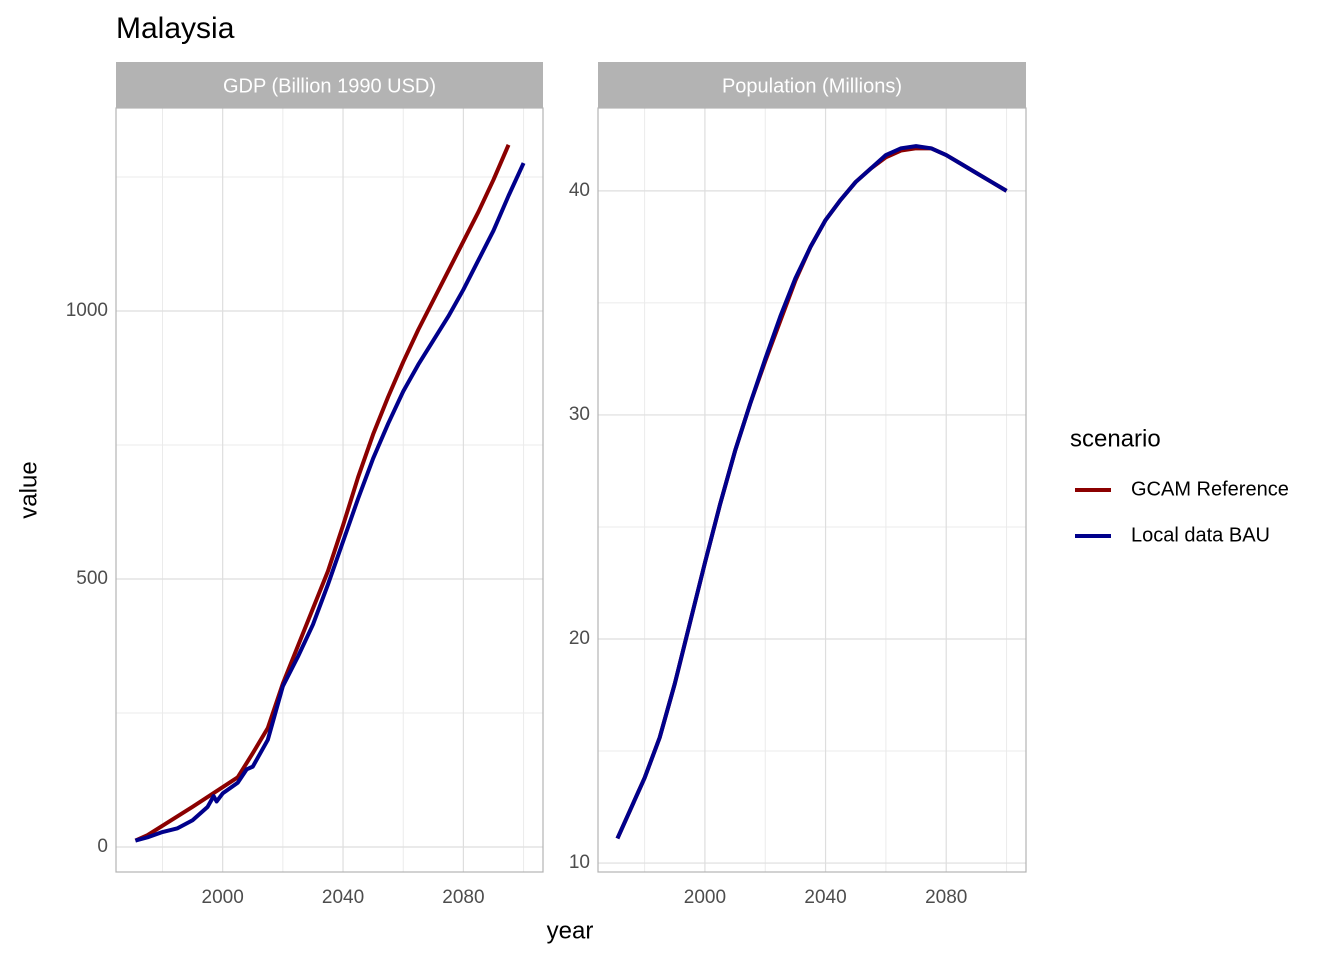 This screenshot has width=1344, height=960. What do you see at coordinates (579, 190) in the screenshot?
I see `y-tick-label: 40` at bounding box center [579, 190].